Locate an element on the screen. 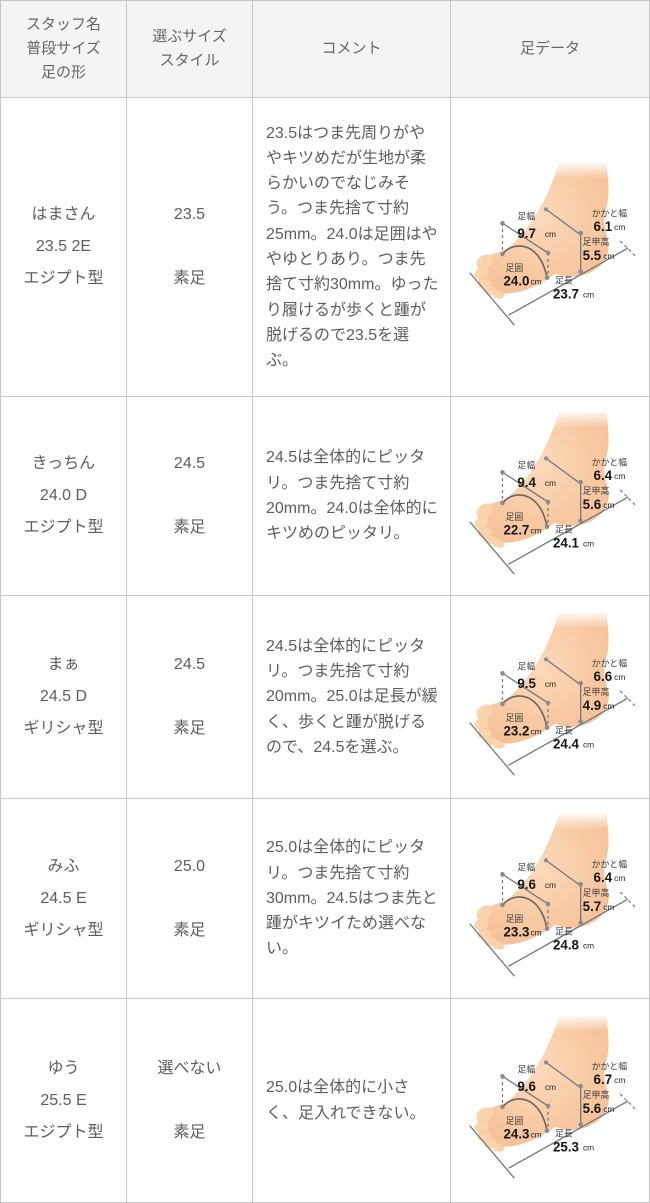 The height and width of the screenshot is (1203, 650). leg-top-fade is located at coordinates (579, 1022).